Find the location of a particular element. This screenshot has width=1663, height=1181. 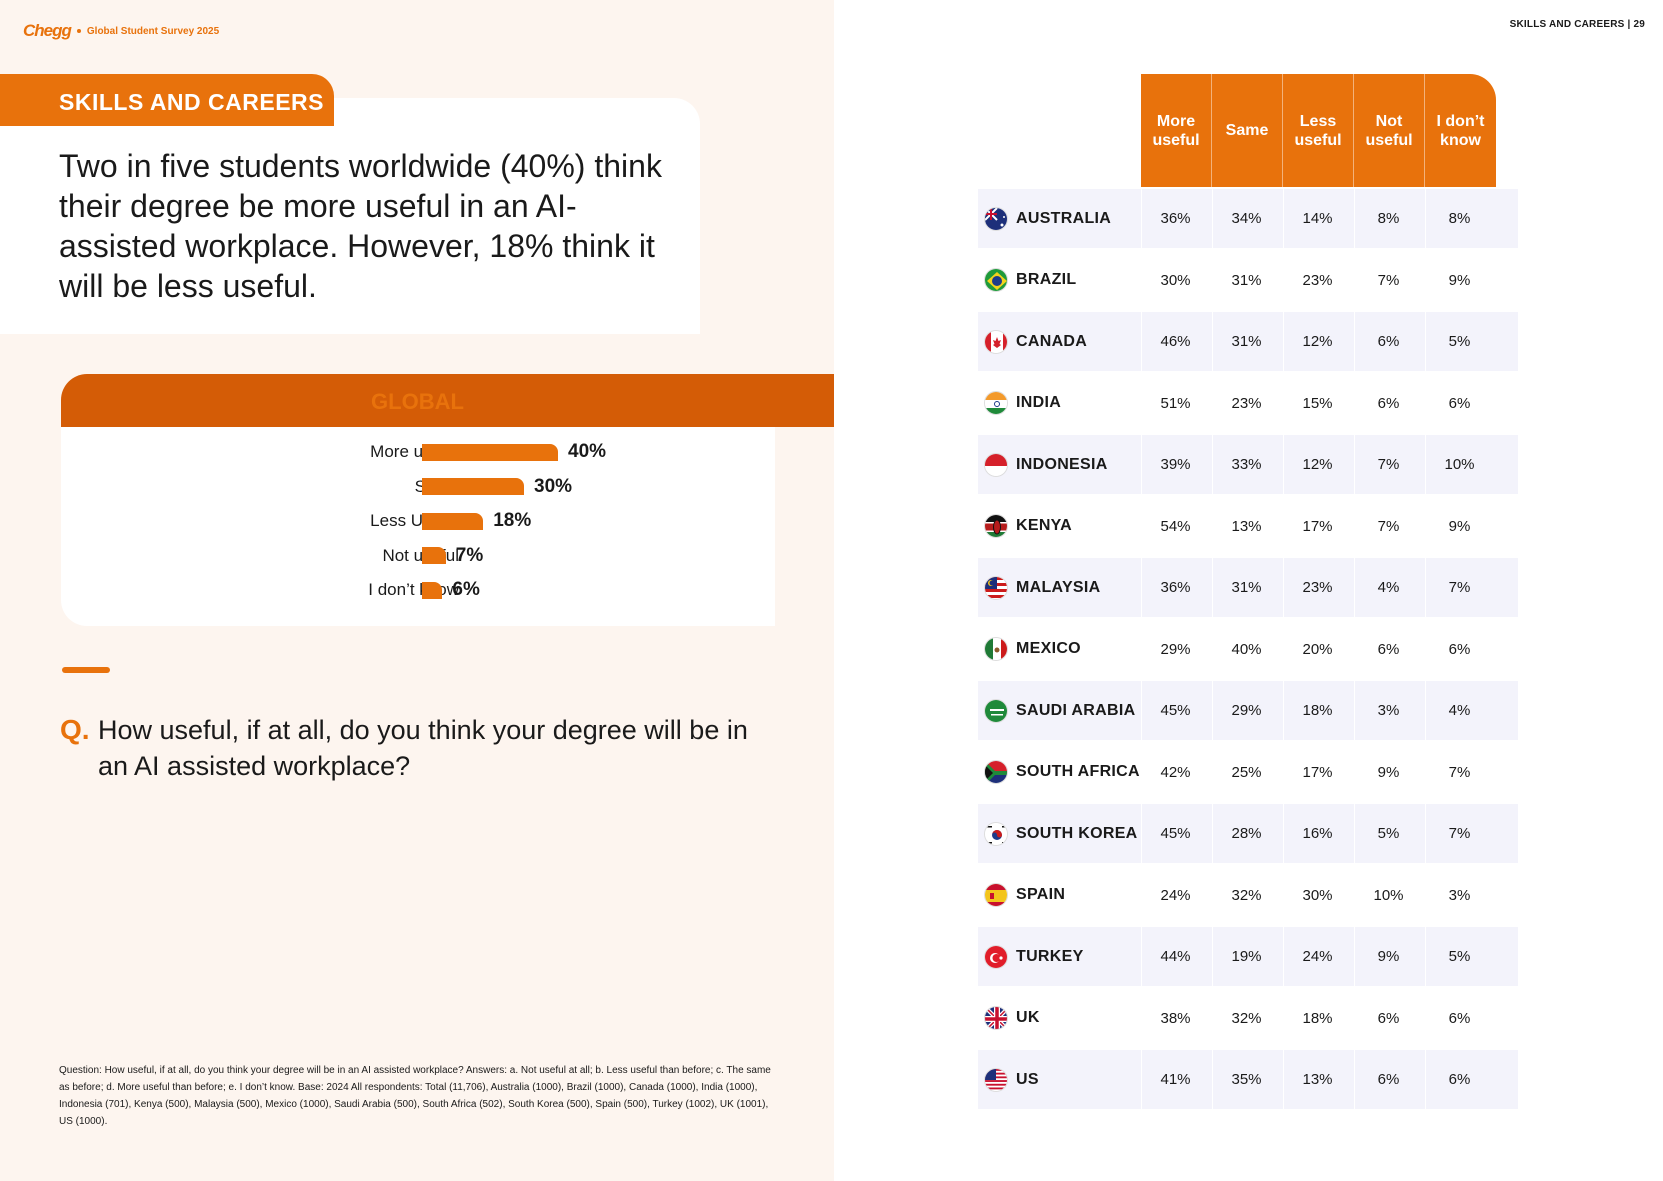

country-name: KENYA is located at coordinates (1044, 525).